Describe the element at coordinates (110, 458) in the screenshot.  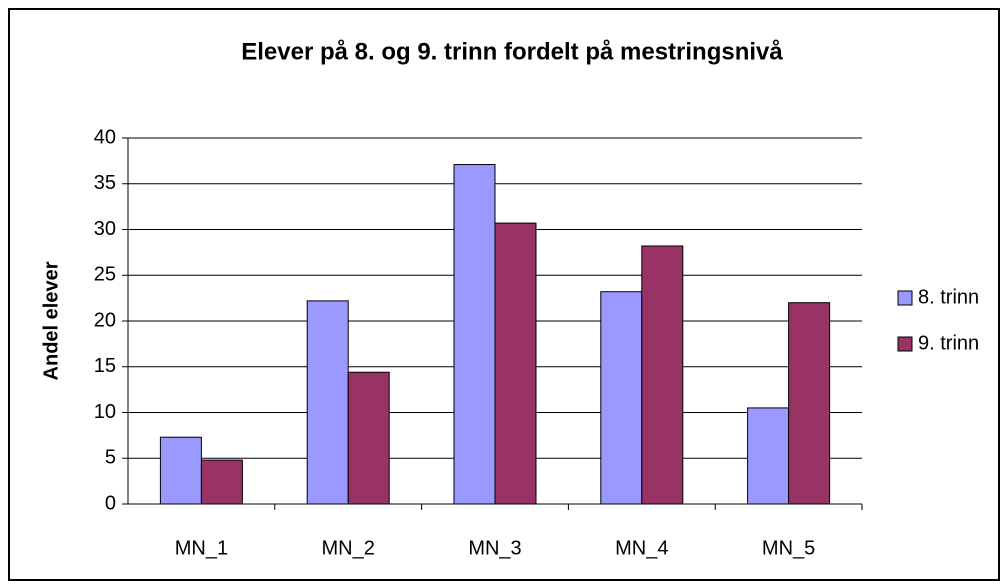
I see `y-tick-label: 5` at that location.